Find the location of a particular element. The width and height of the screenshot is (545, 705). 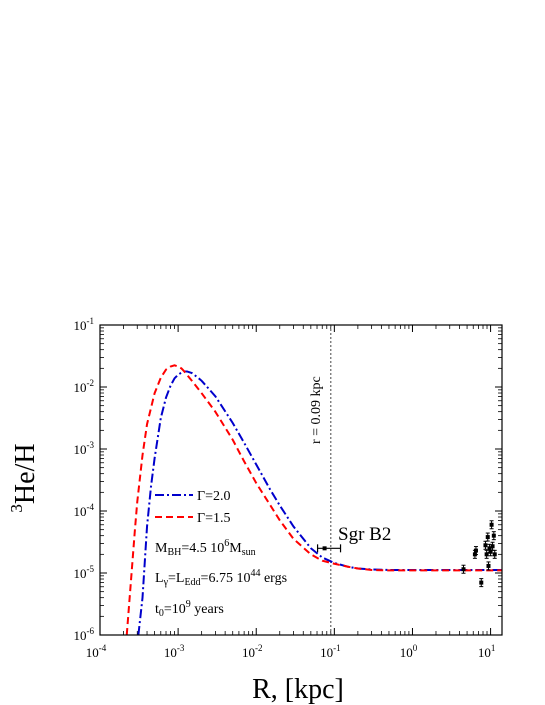

y-tick-label-4: 10⁻² is located at coordinates (84, 386).